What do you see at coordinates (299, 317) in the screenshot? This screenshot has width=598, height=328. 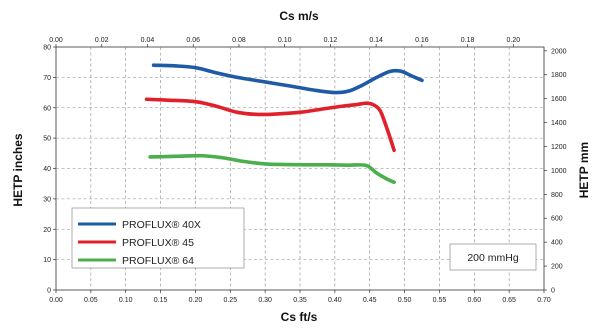 I see `x-axis-bottom-title: Cs ft/s` at bounding box center [299, 317].